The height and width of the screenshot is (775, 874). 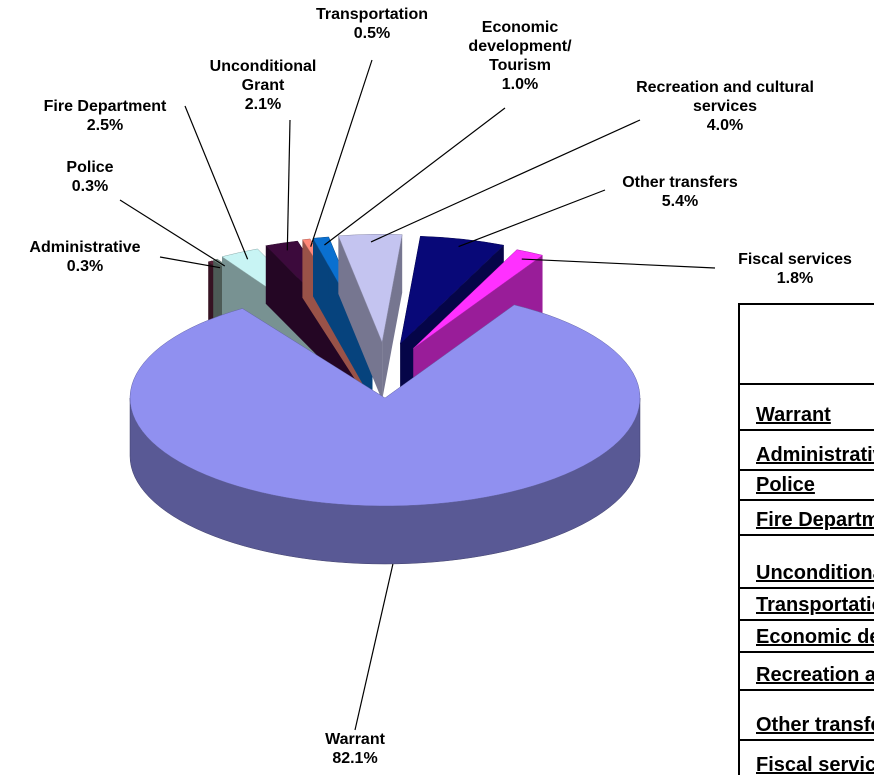 I want to click on table-row: Recreation and cultural services, so click(x=806, y=670).